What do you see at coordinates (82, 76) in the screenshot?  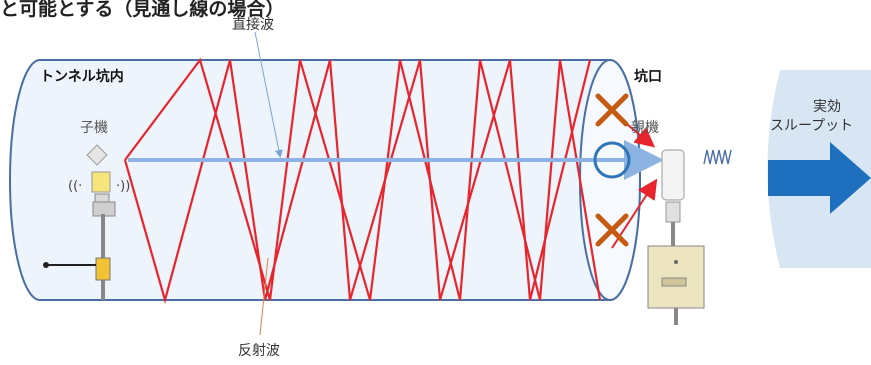 I see `tunnel-inside-label: トンネル坑内` at bounding box center [82, 76].